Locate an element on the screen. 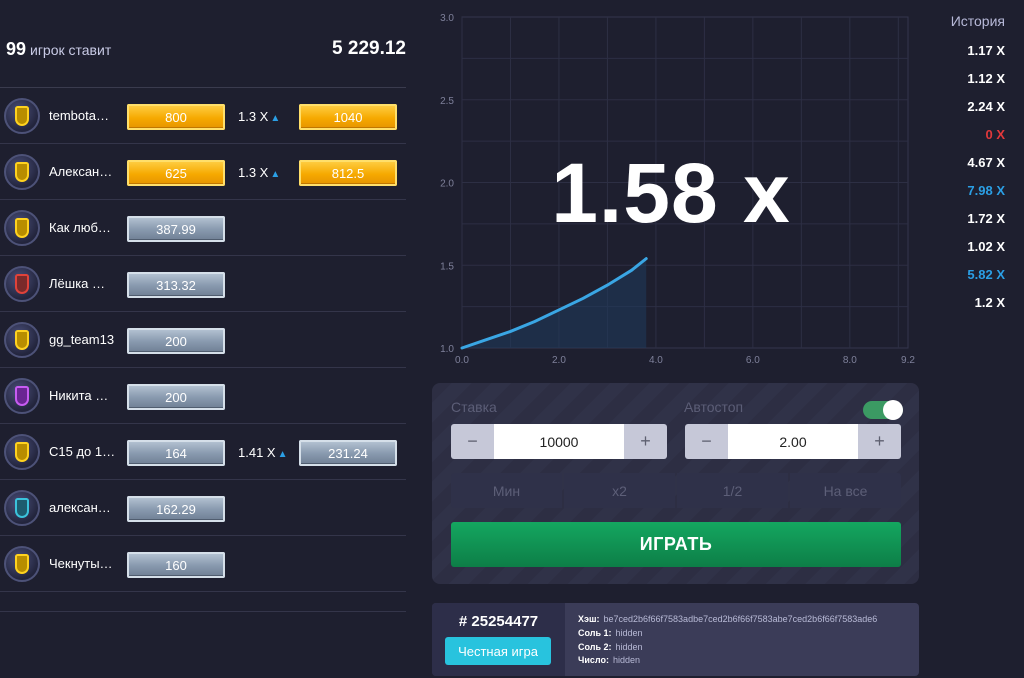  salt2-label: Соль 2: is located at coordinates (595, 647).